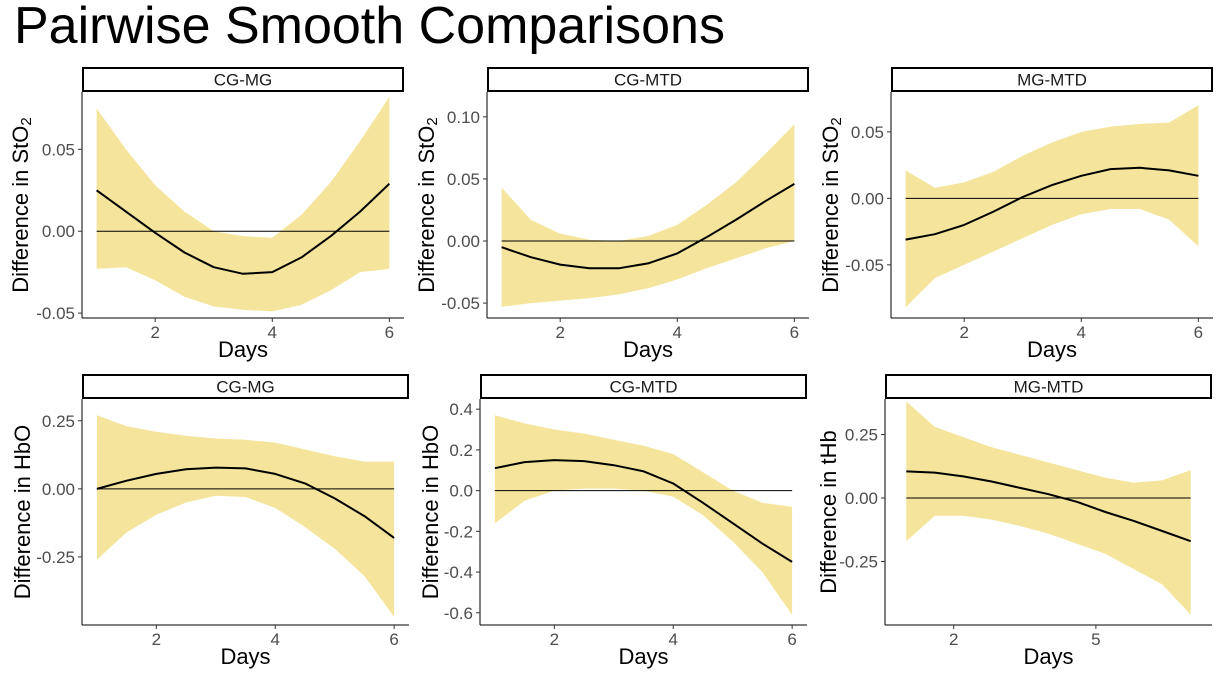 The height and width of the screenshot is (681, 1229). I want to click on page-title: Pairwise Smooth Comparisons, so click(369, 27).